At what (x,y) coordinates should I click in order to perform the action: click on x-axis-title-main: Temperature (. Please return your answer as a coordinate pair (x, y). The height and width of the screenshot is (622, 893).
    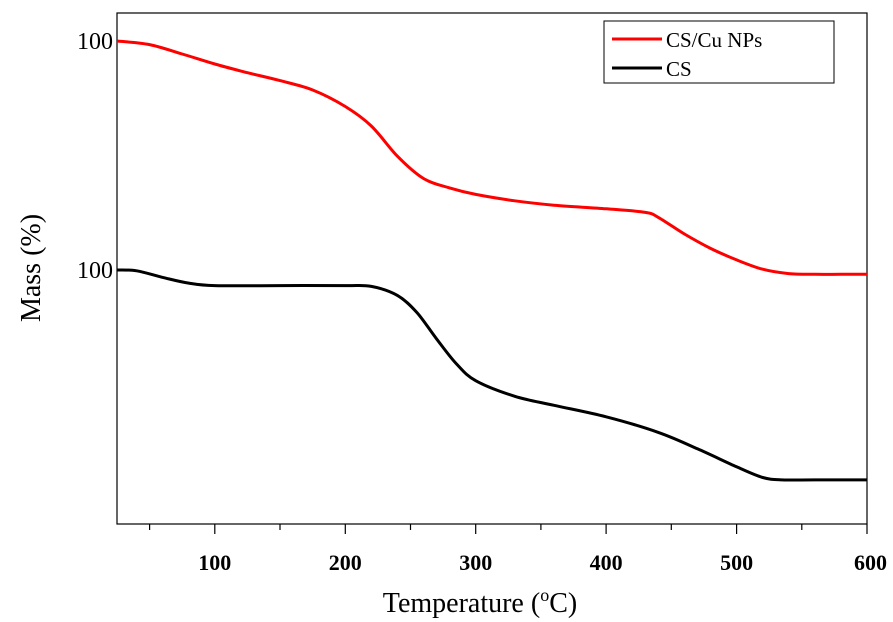
    Looking at the image, I should click on (461, 603).